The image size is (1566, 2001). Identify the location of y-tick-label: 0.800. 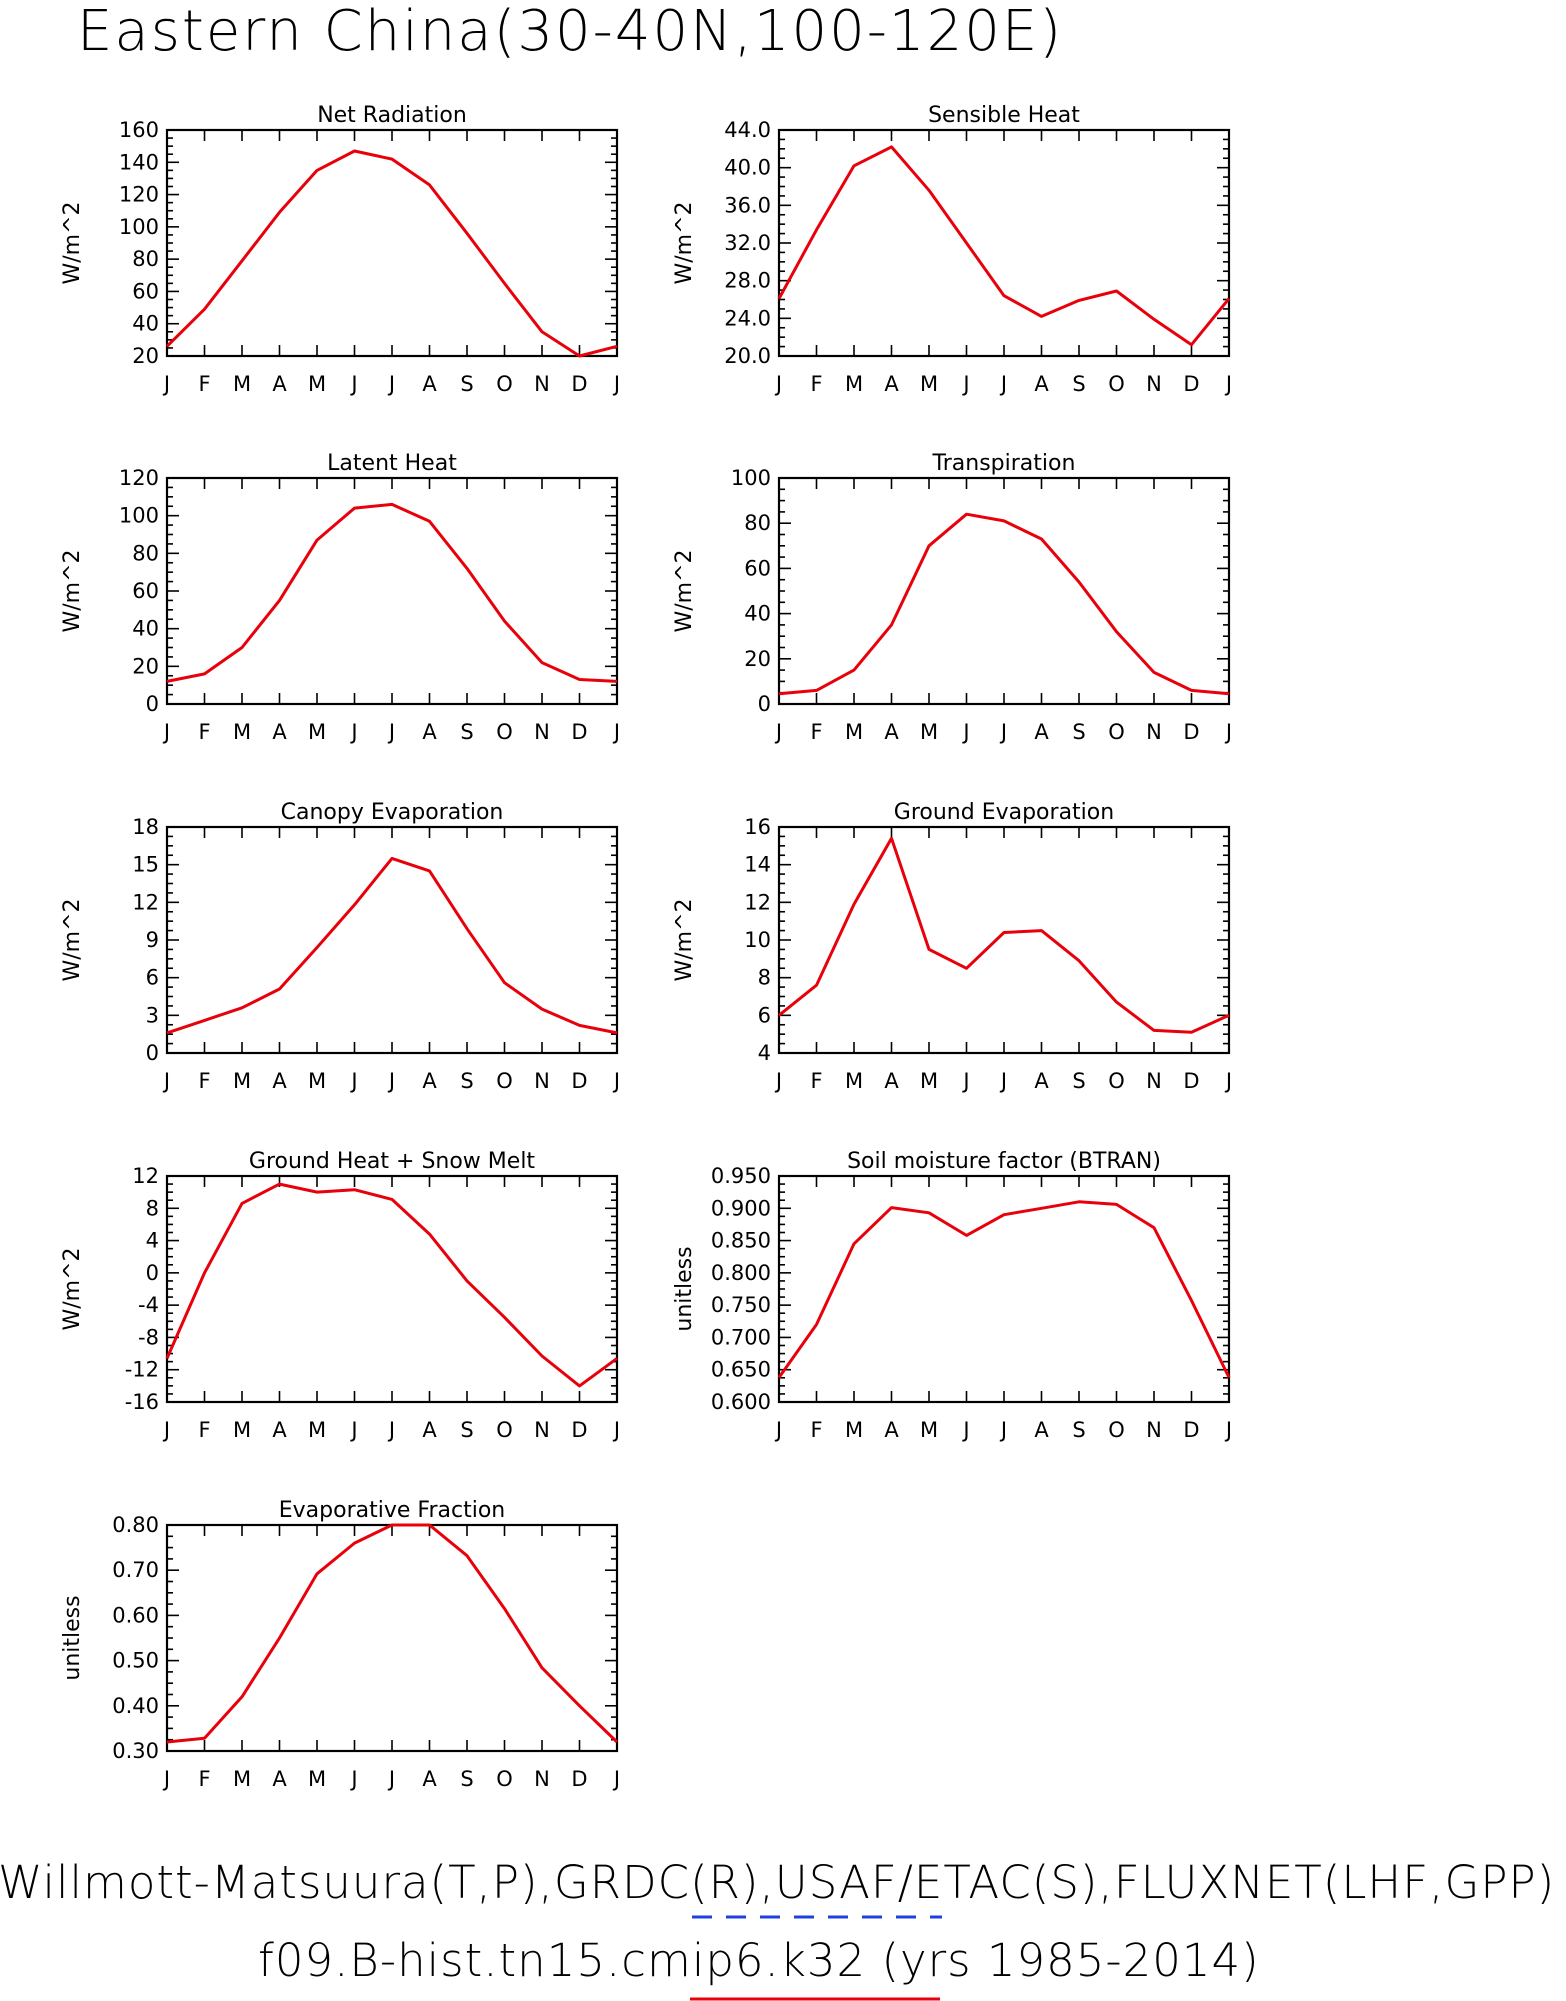
(741, 1273).